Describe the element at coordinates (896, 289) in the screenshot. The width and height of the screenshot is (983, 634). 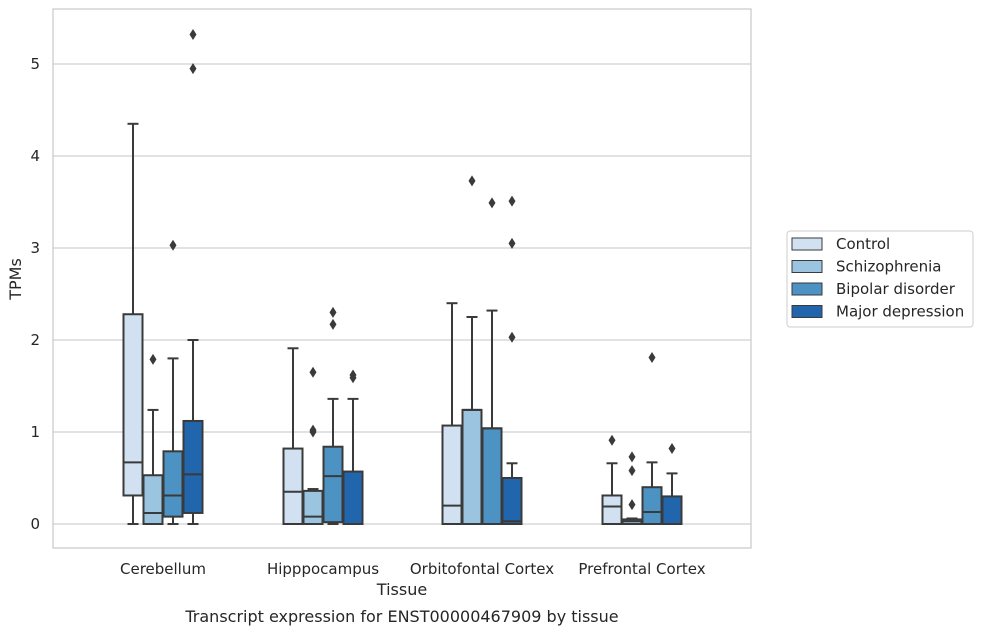
I see `legend-label-bipolar-disorder: Bipolar disorder` at that location.